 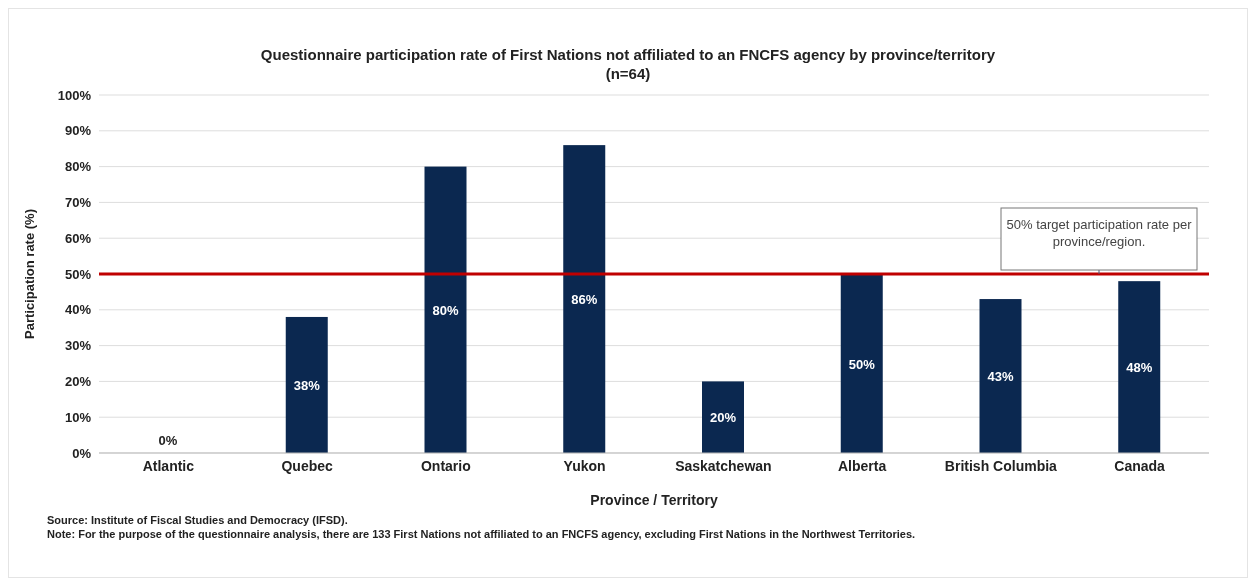 What do you see at coordinates (78, 382) in the screenshot?
I see `y-tick-label: 20%` at bounding box center [78, 382].